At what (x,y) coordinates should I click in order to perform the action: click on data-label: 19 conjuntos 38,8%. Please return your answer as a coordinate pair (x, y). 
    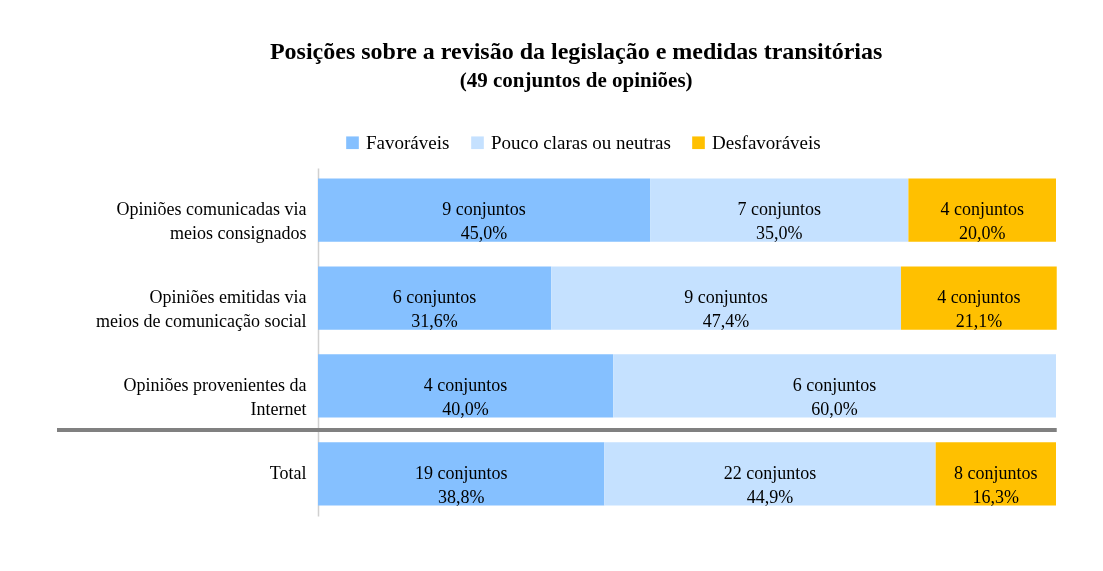
    Looking at the image, I should click on (461, 484).